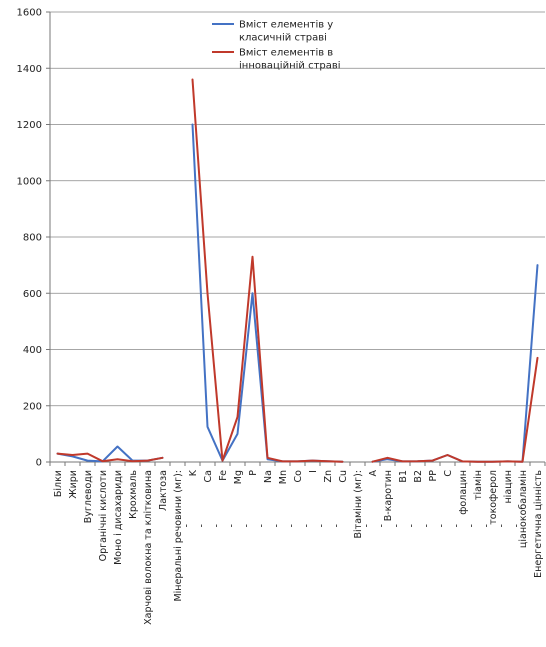 The image size is (546, 647). What do you see at coordinates (148, 547) in the screenshot?
I see `x-category-label: Харчові волокна та клітковина` at bounding box center [148, 547].